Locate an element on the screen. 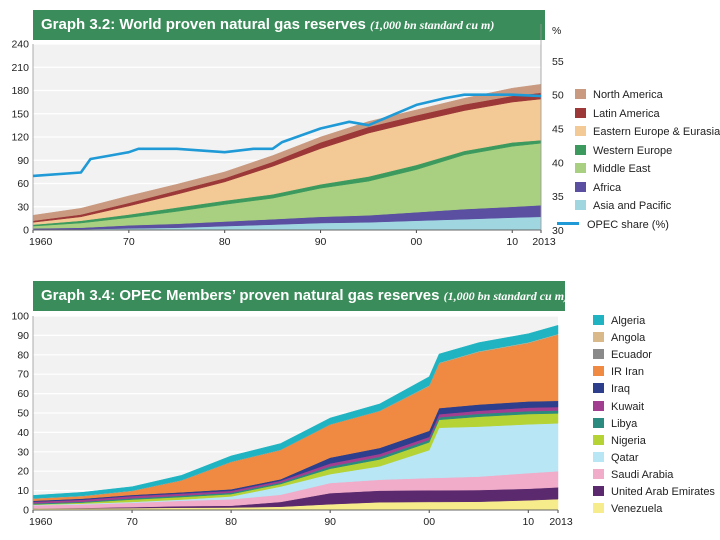 The width and height of the screenshot is (720, 540). chart1-y2-tick-label: 40 is located at coordinates (558, 163).